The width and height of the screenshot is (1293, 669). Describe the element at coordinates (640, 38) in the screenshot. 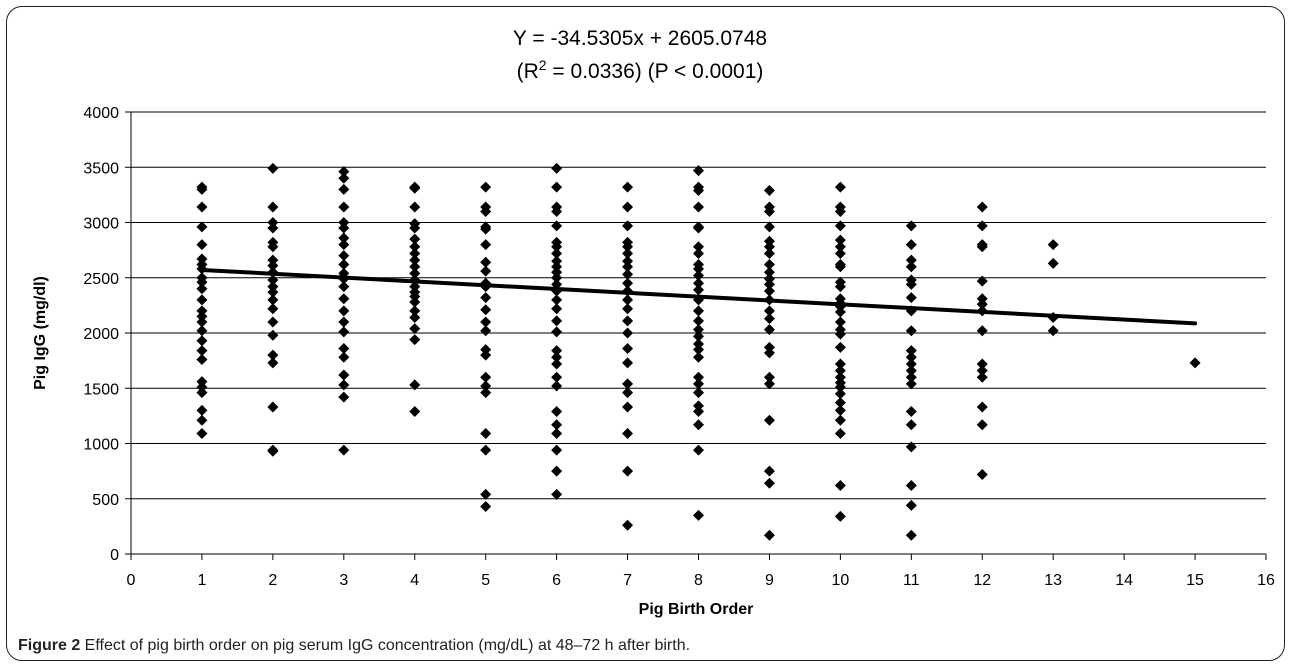

I see `chart-title-line1: Y = -34.5305x + 2605.0748` at that location.